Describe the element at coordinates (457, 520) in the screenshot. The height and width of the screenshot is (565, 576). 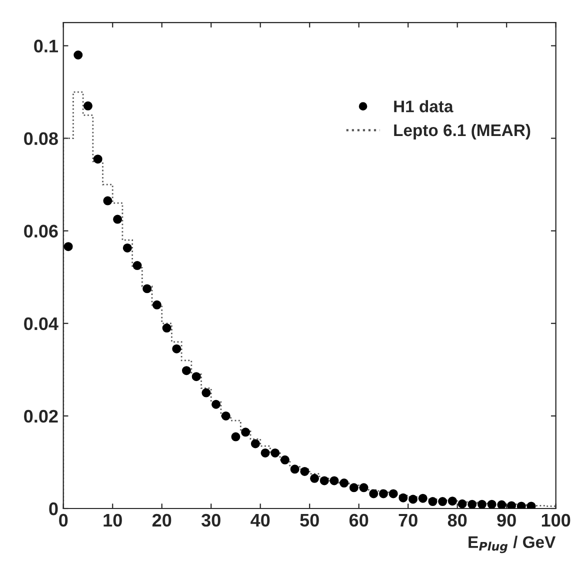
I see `x-tick-label: 80` at that location.